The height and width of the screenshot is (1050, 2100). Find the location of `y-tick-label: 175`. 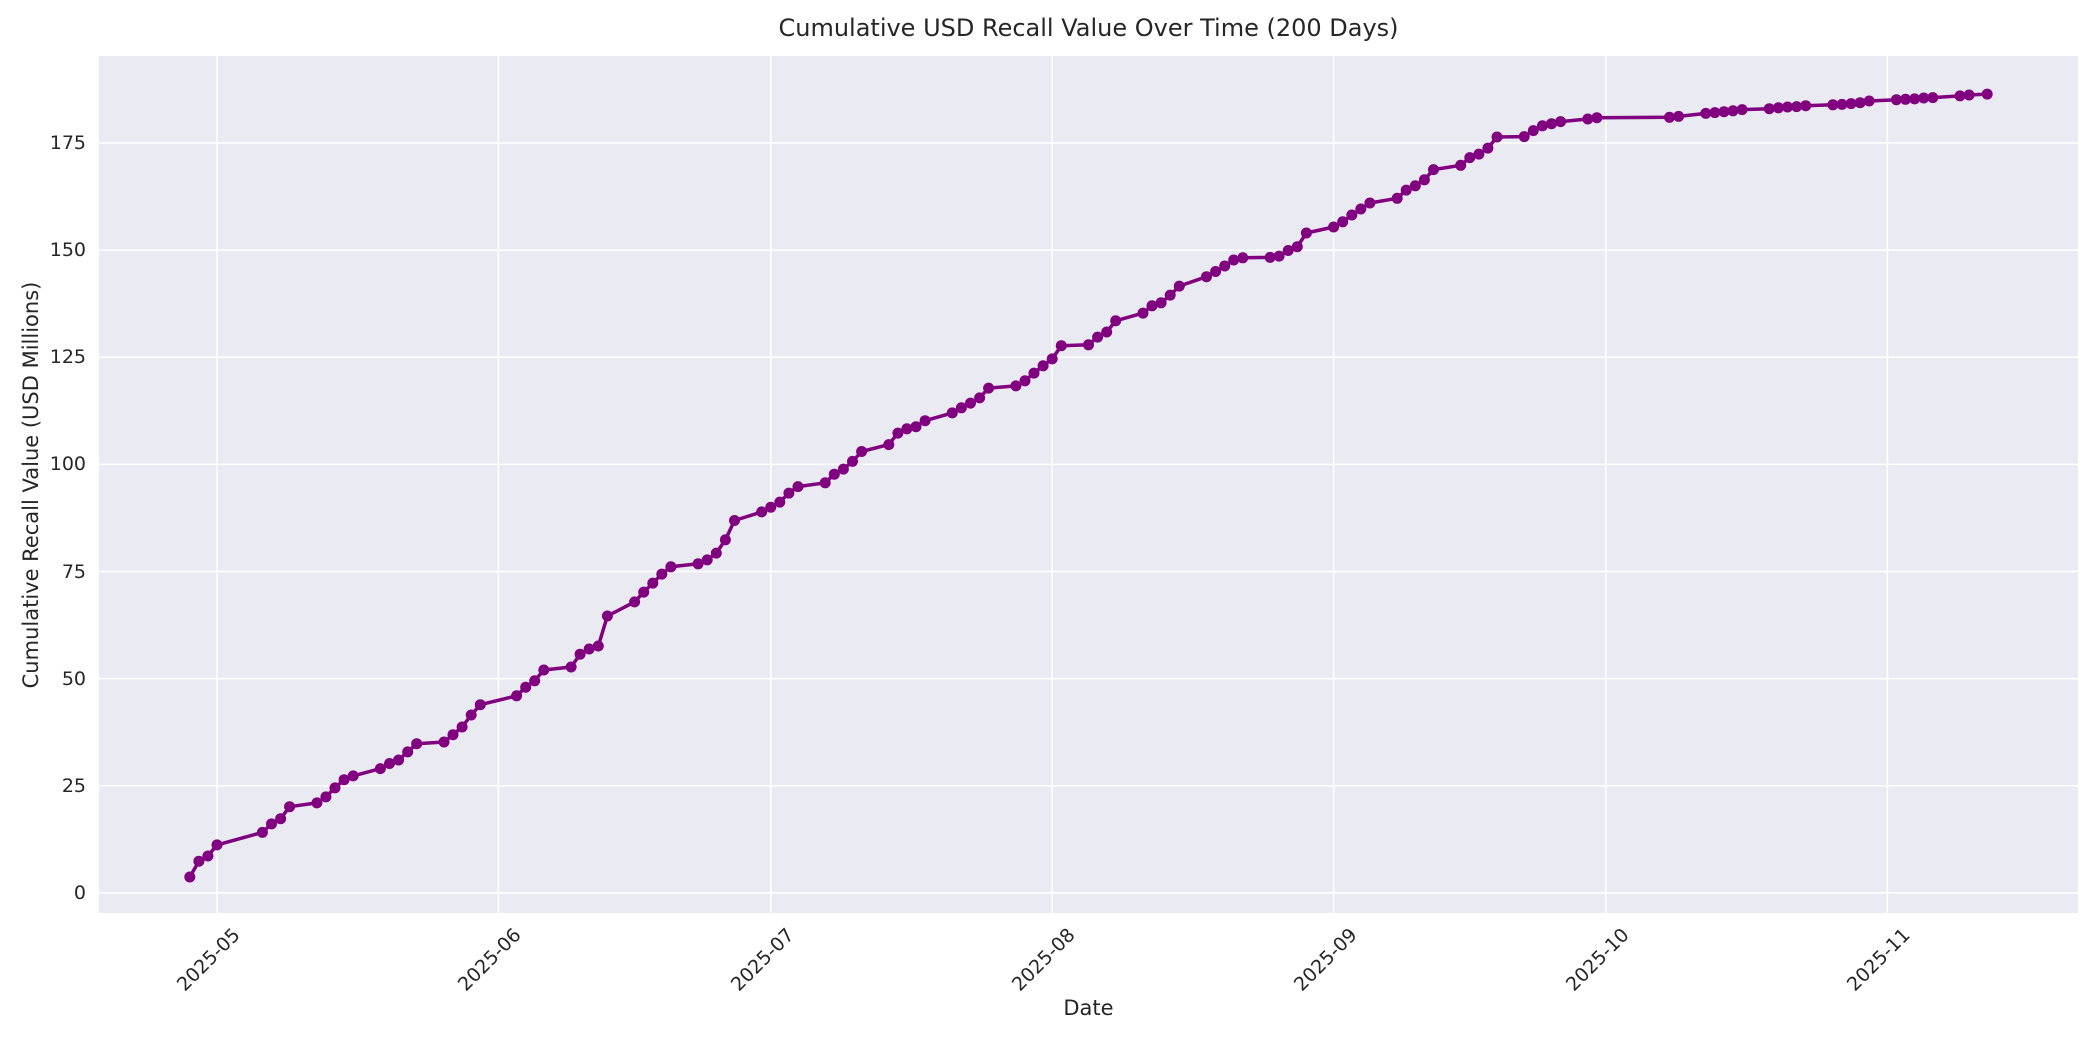

y-tick-label: 175 is located at coordinates (67, 143).